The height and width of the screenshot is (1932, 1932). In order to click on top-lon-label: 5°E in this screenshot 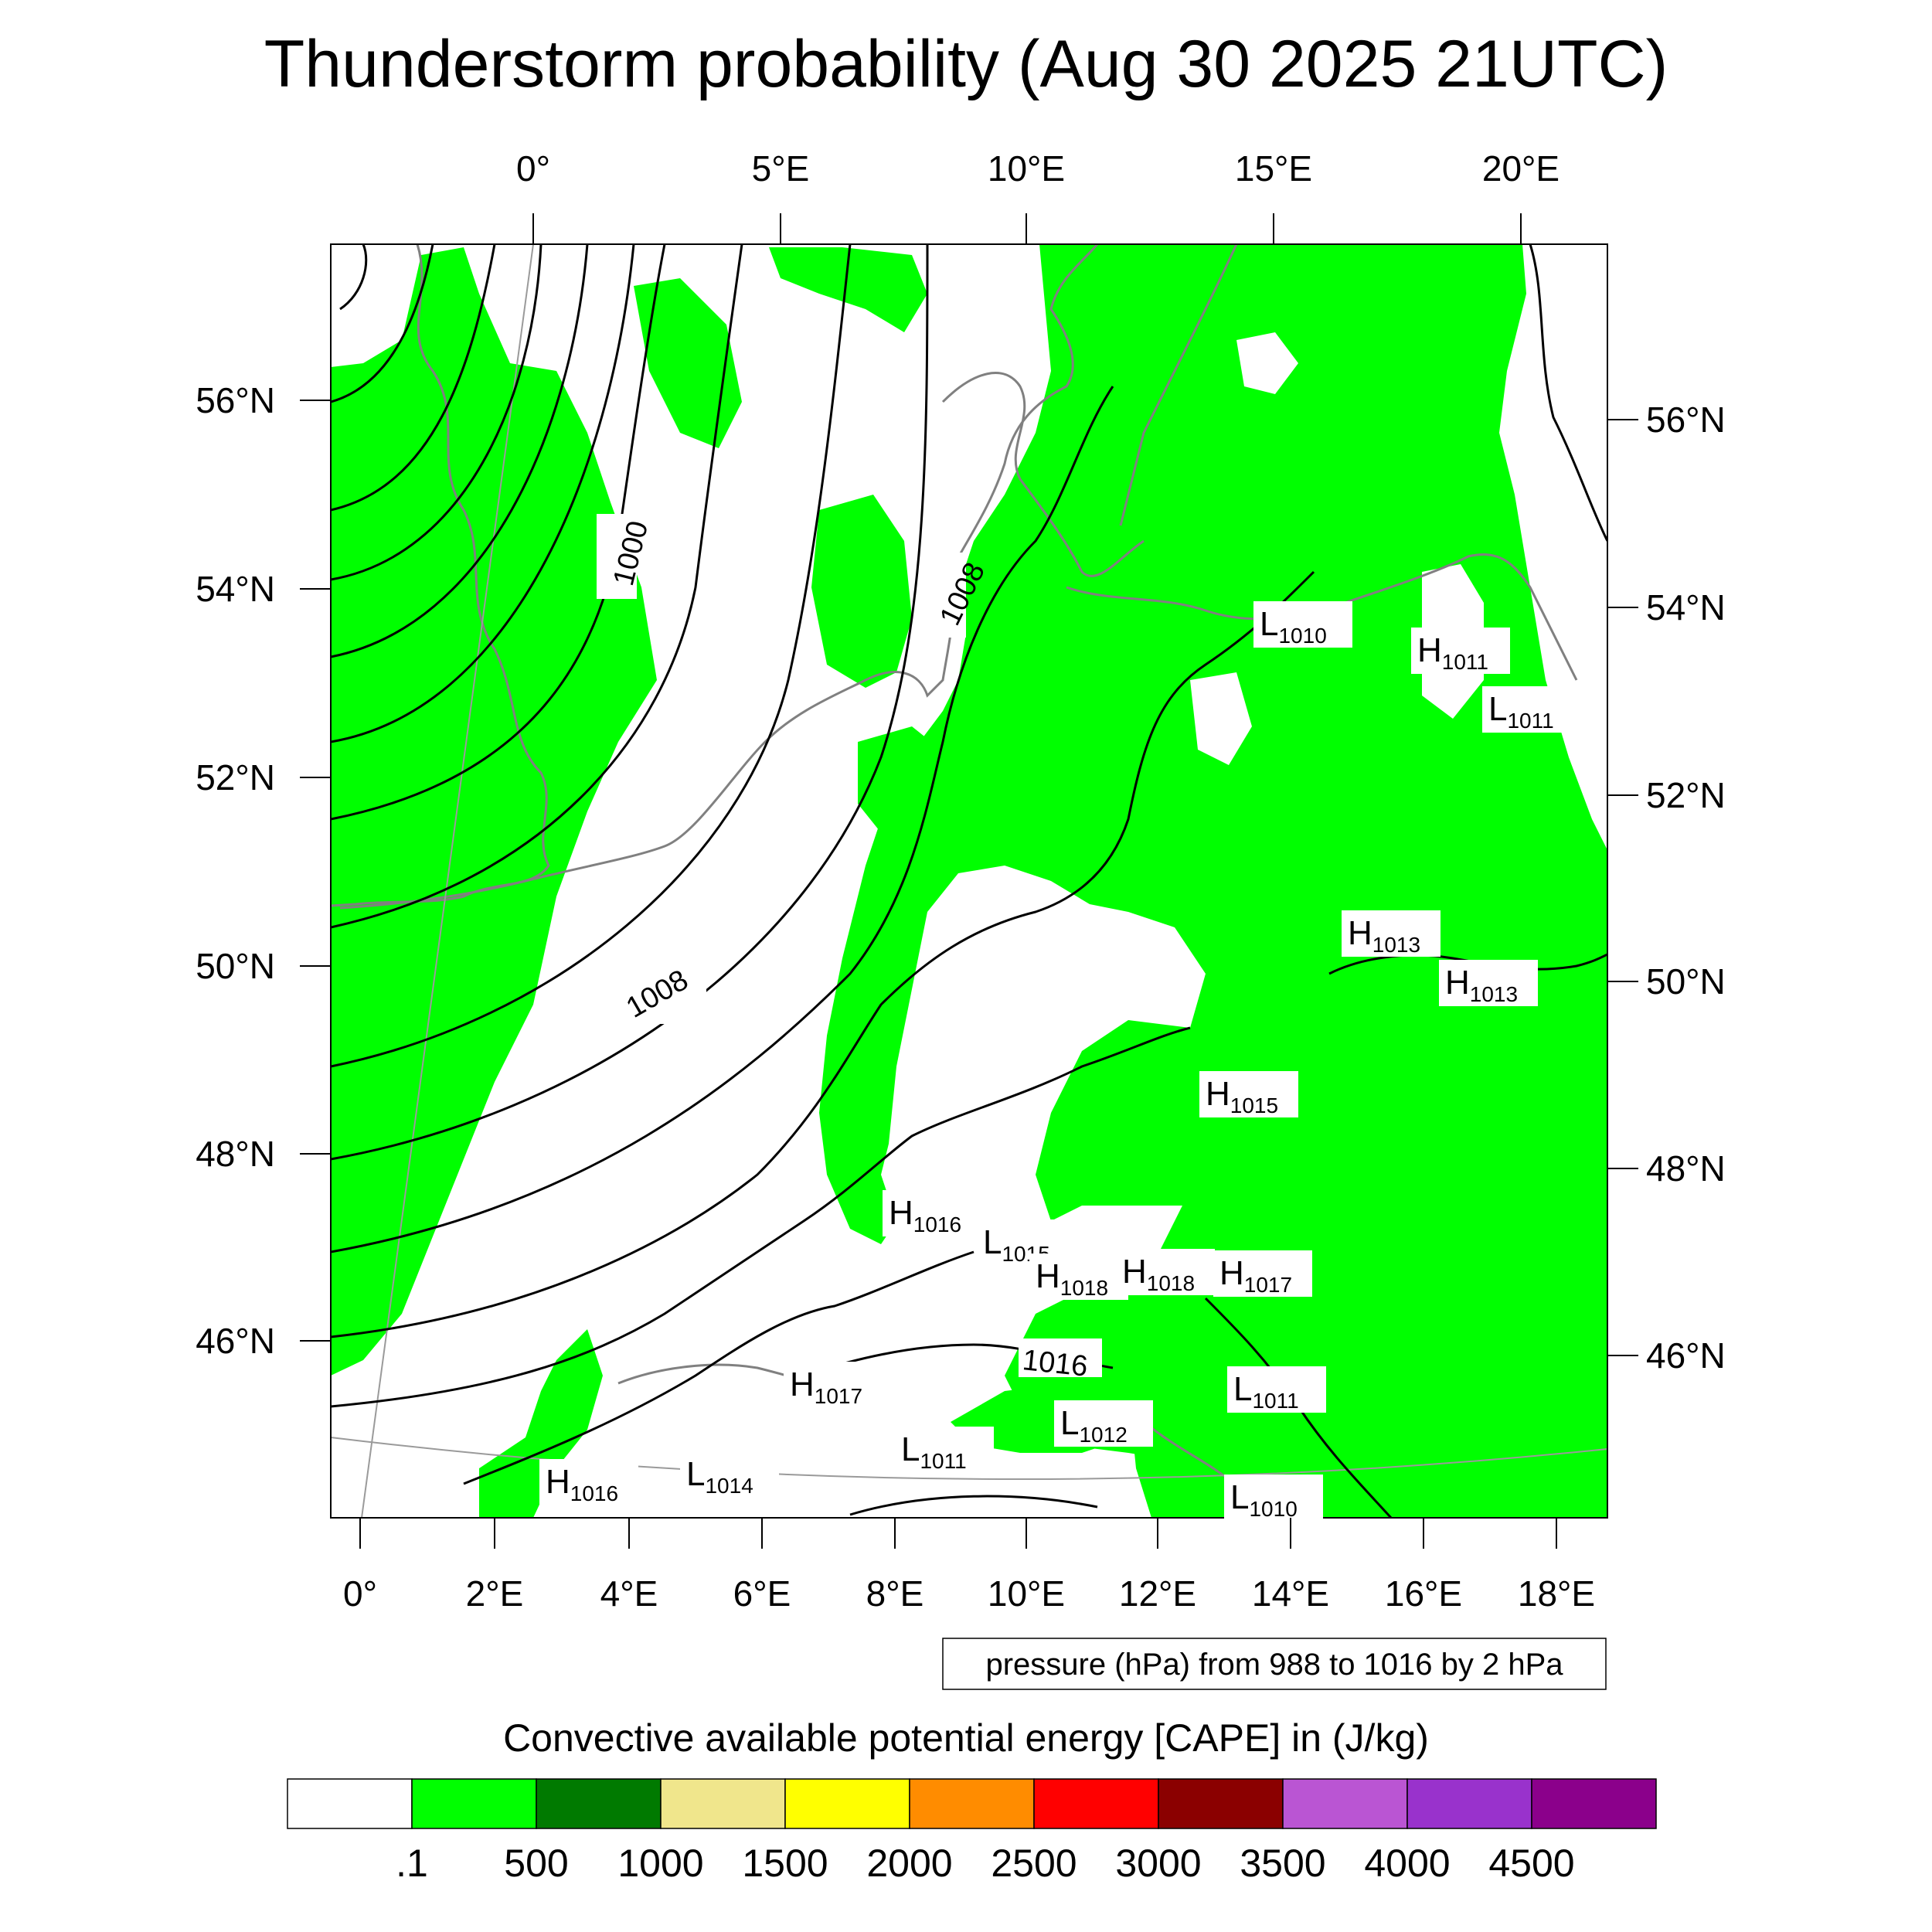, I will do `click(781, 168)`.